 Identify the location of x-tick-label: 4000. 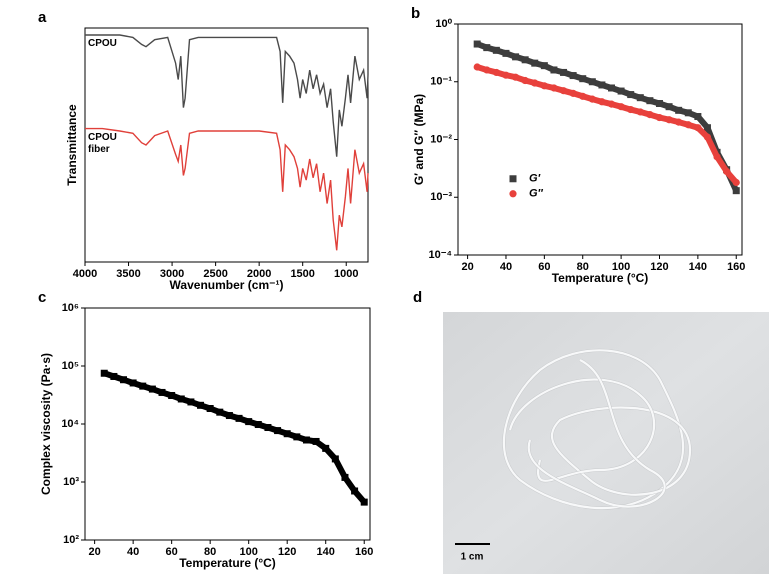
(85, 274).